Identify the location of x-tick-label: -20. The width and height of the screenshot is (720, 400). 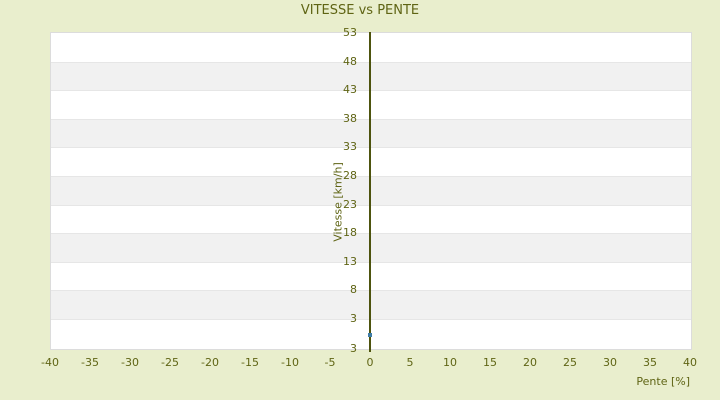
(210, 362).